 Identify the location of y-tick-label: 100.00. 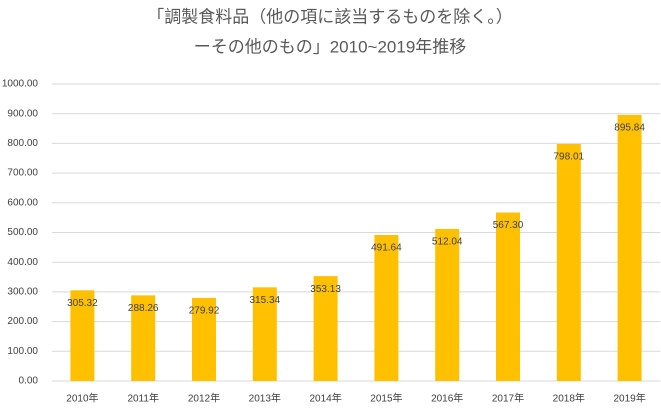
(22, 351).